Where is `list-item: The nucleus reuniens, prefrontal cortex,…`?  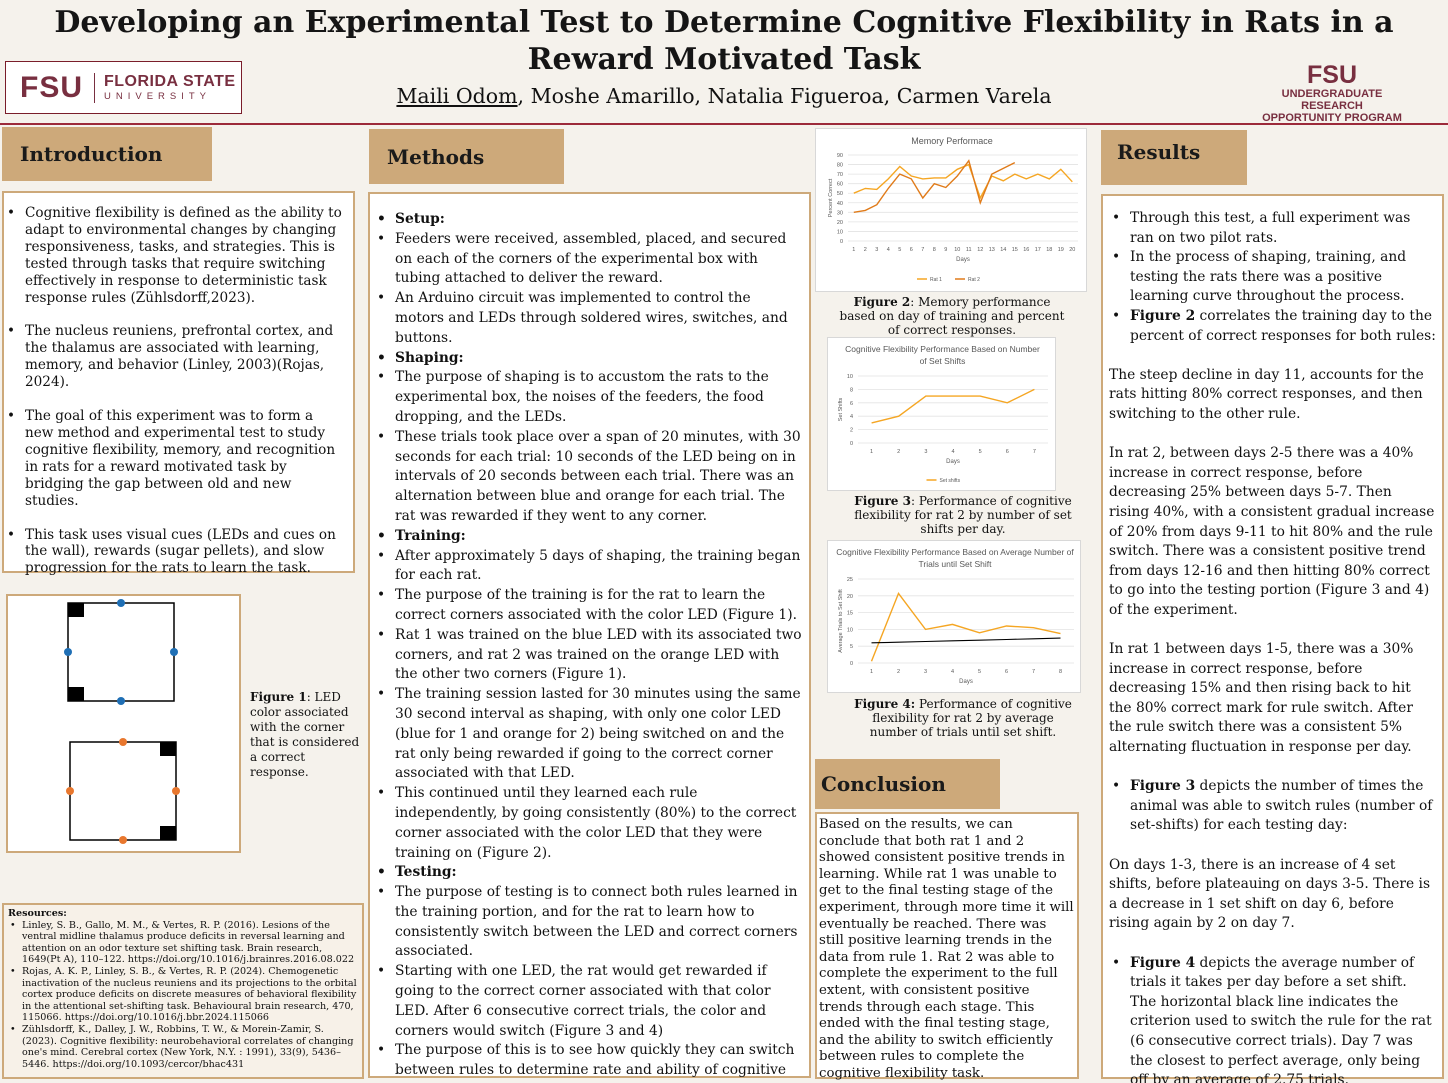 list-item: The nucleus reuniens, prefrontal cortex,… is located at coordinates (174, 357).